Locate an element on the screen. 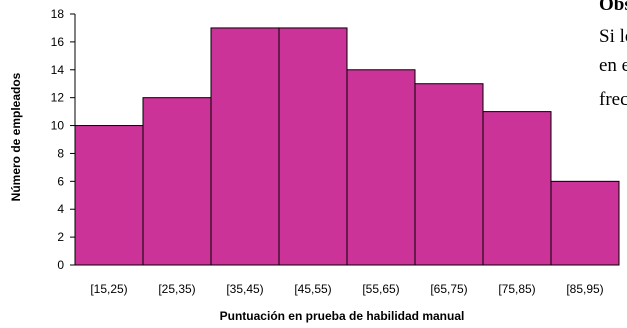 Image resolution: width=627 pixels, height=328 pixels. y-tick-label: 18 is located at coordinates (58, 14).